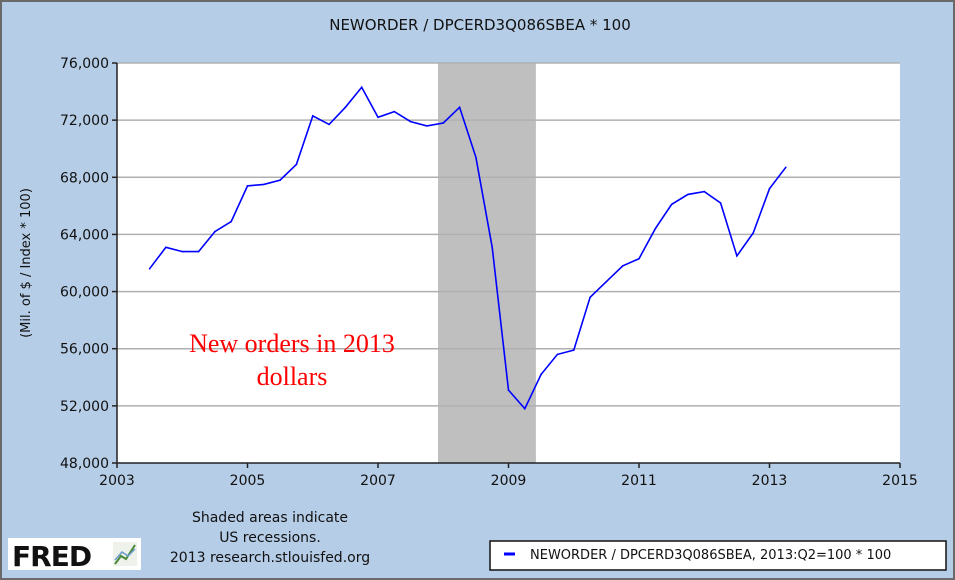 This screenshot has height=580, width=955. I want to click on x-tick-label: 2013, so click(770, 481).